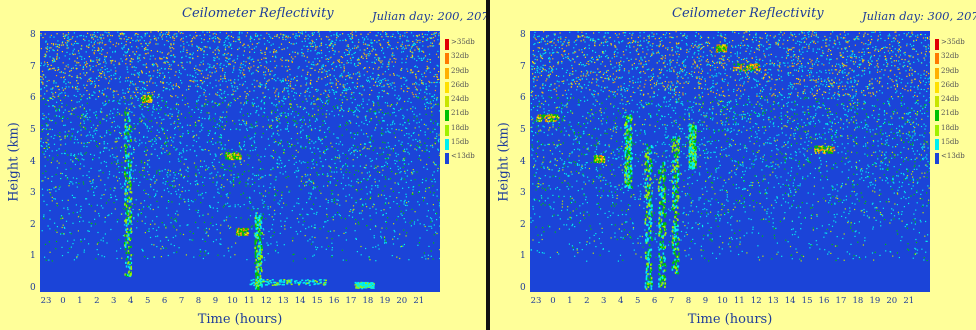  I want to click on x-tick-label: 21, so click(909, 301).